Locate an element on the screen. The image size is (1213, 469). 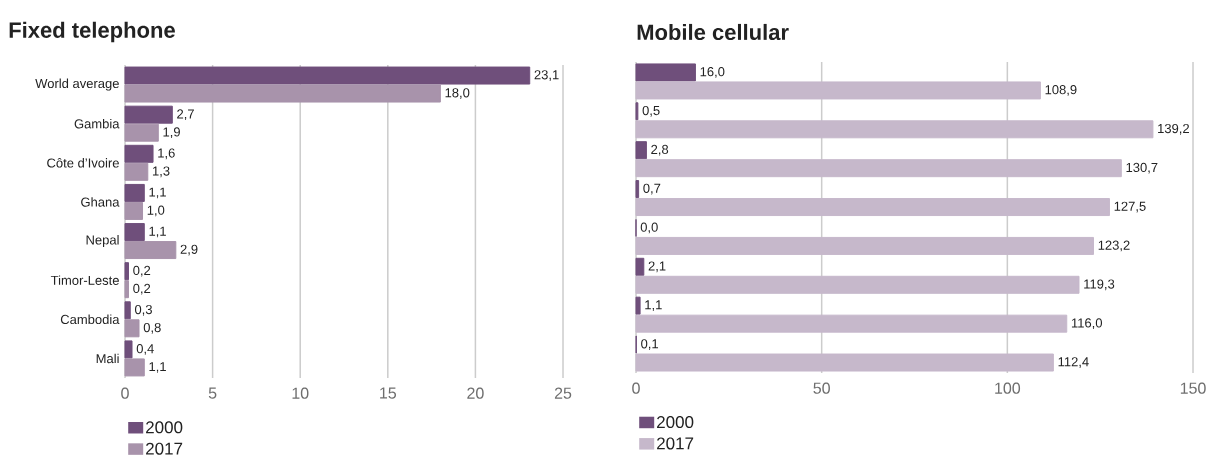
x-tick-label: 5 is located at coordinates (212, 393).